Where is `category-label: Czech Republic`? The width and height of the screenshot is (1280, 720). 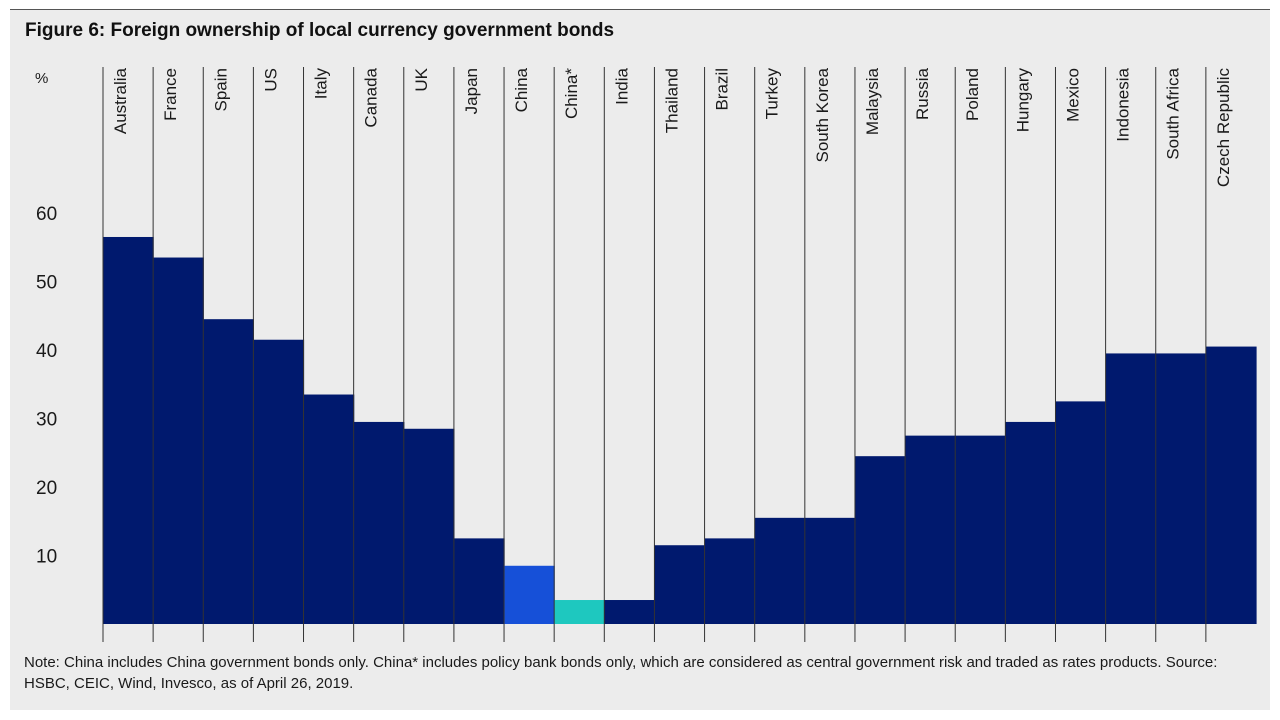
category-label: Czech Republic is located at coordinates (1223, 128).